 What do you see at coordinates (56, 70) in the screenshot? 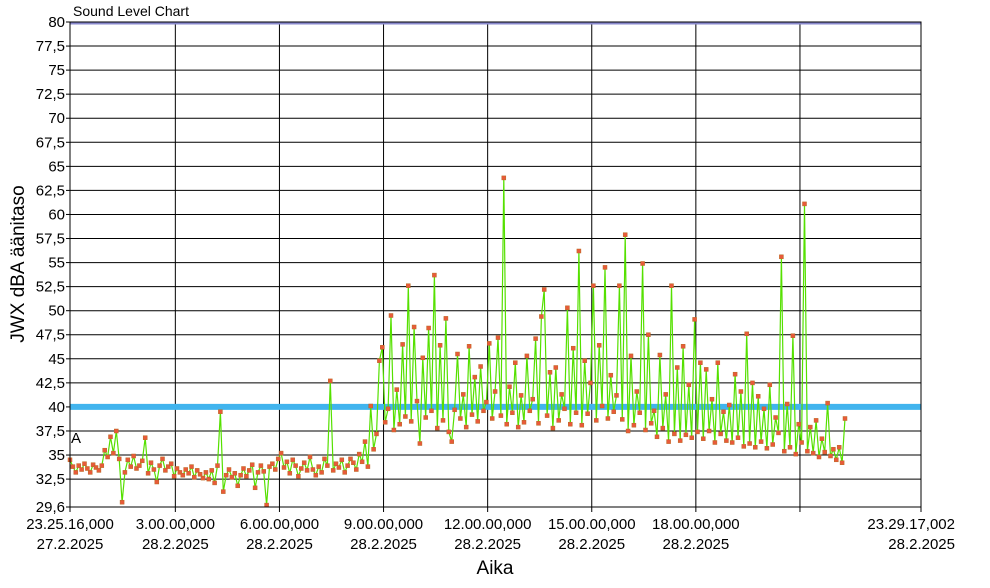
I see `y-tick-label: 75` at bounding box center [56, 70].